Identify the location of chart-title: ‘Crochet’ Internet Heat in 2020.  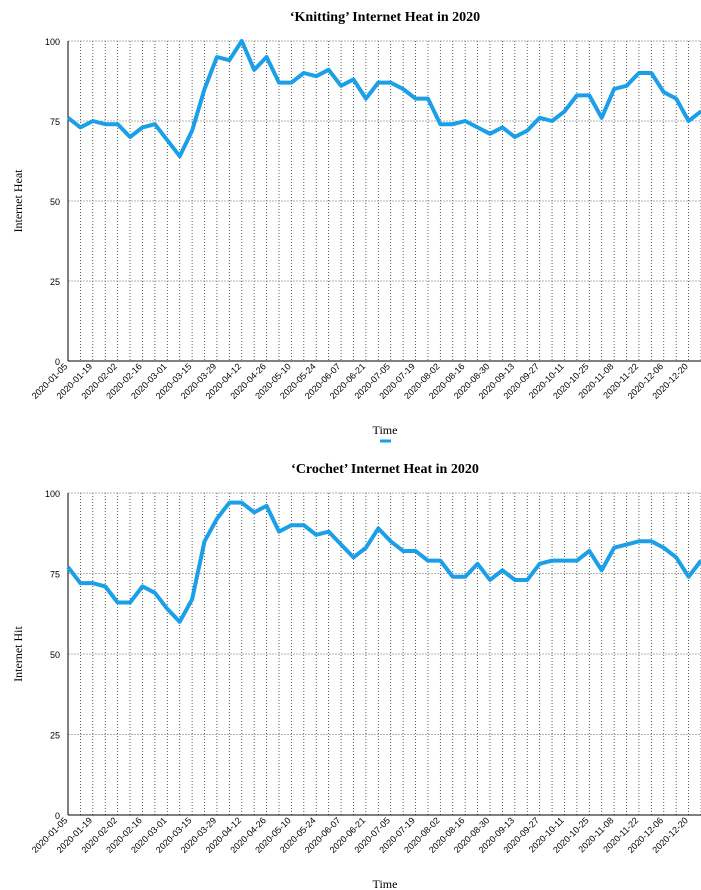
(385, 469).